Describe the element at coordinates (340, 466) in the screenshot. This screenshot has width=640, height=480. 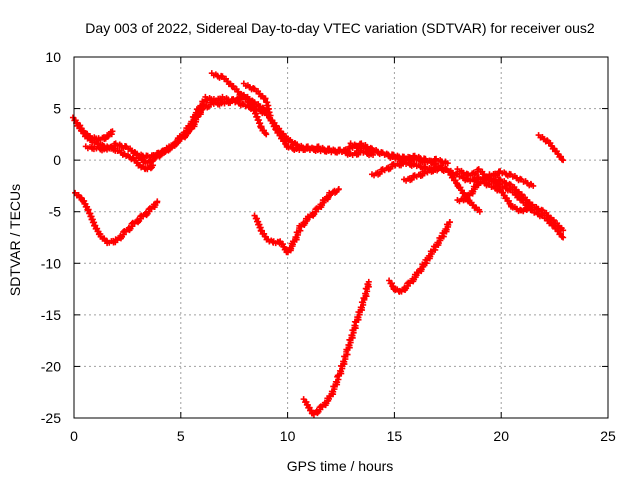
I see `x-axis-label: GPS time / hours` at that location.